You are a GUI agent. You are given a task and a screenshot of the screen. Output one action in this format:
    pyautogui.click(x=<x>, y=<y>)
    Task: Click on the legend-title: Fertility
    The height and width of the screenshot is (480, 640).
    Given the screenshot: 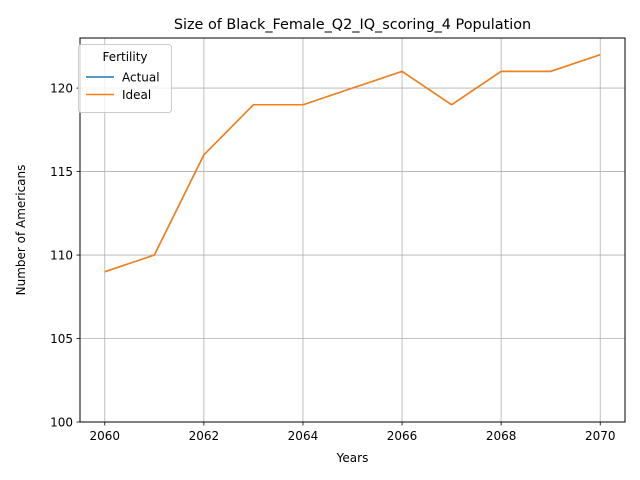 What is the action you would take?
    pyautogui.click(x=124, y=57)
    